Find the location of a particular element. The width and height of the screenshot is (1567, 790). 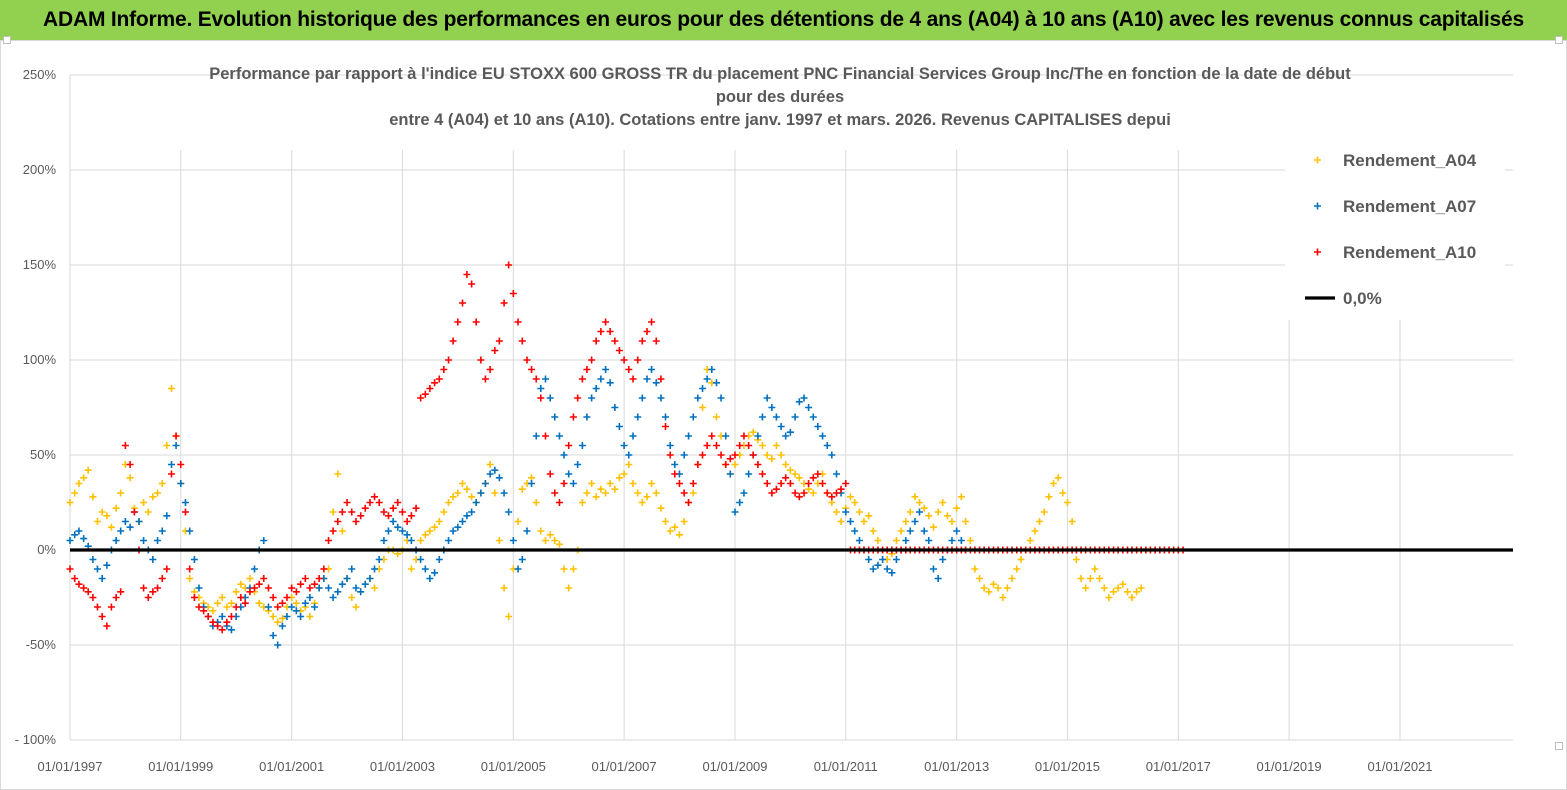

x-tick-label: 01/01/2015 is located at coordinates (1067, 766).